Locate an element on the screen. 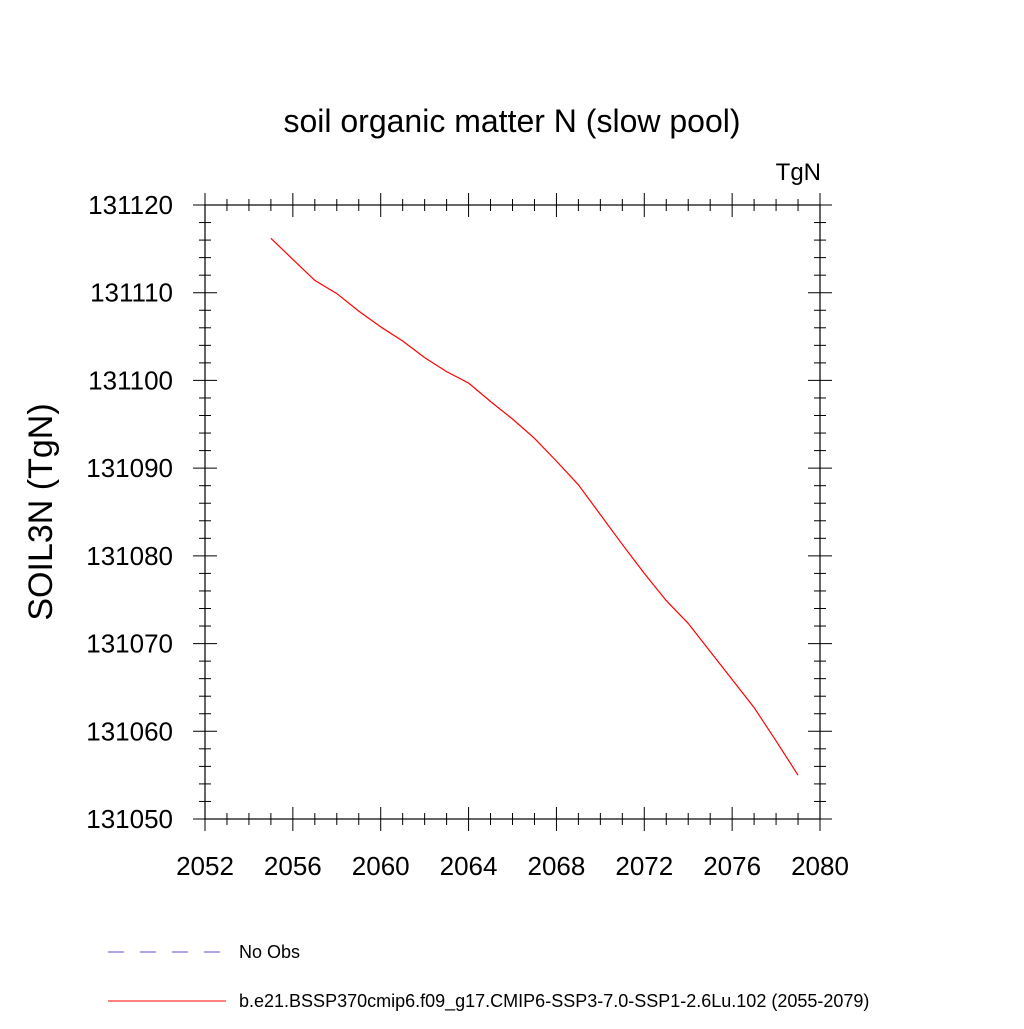 This screenshot has width=1024, height=1029. x-tick-label: 2060 is located at coordinates (381, 866).